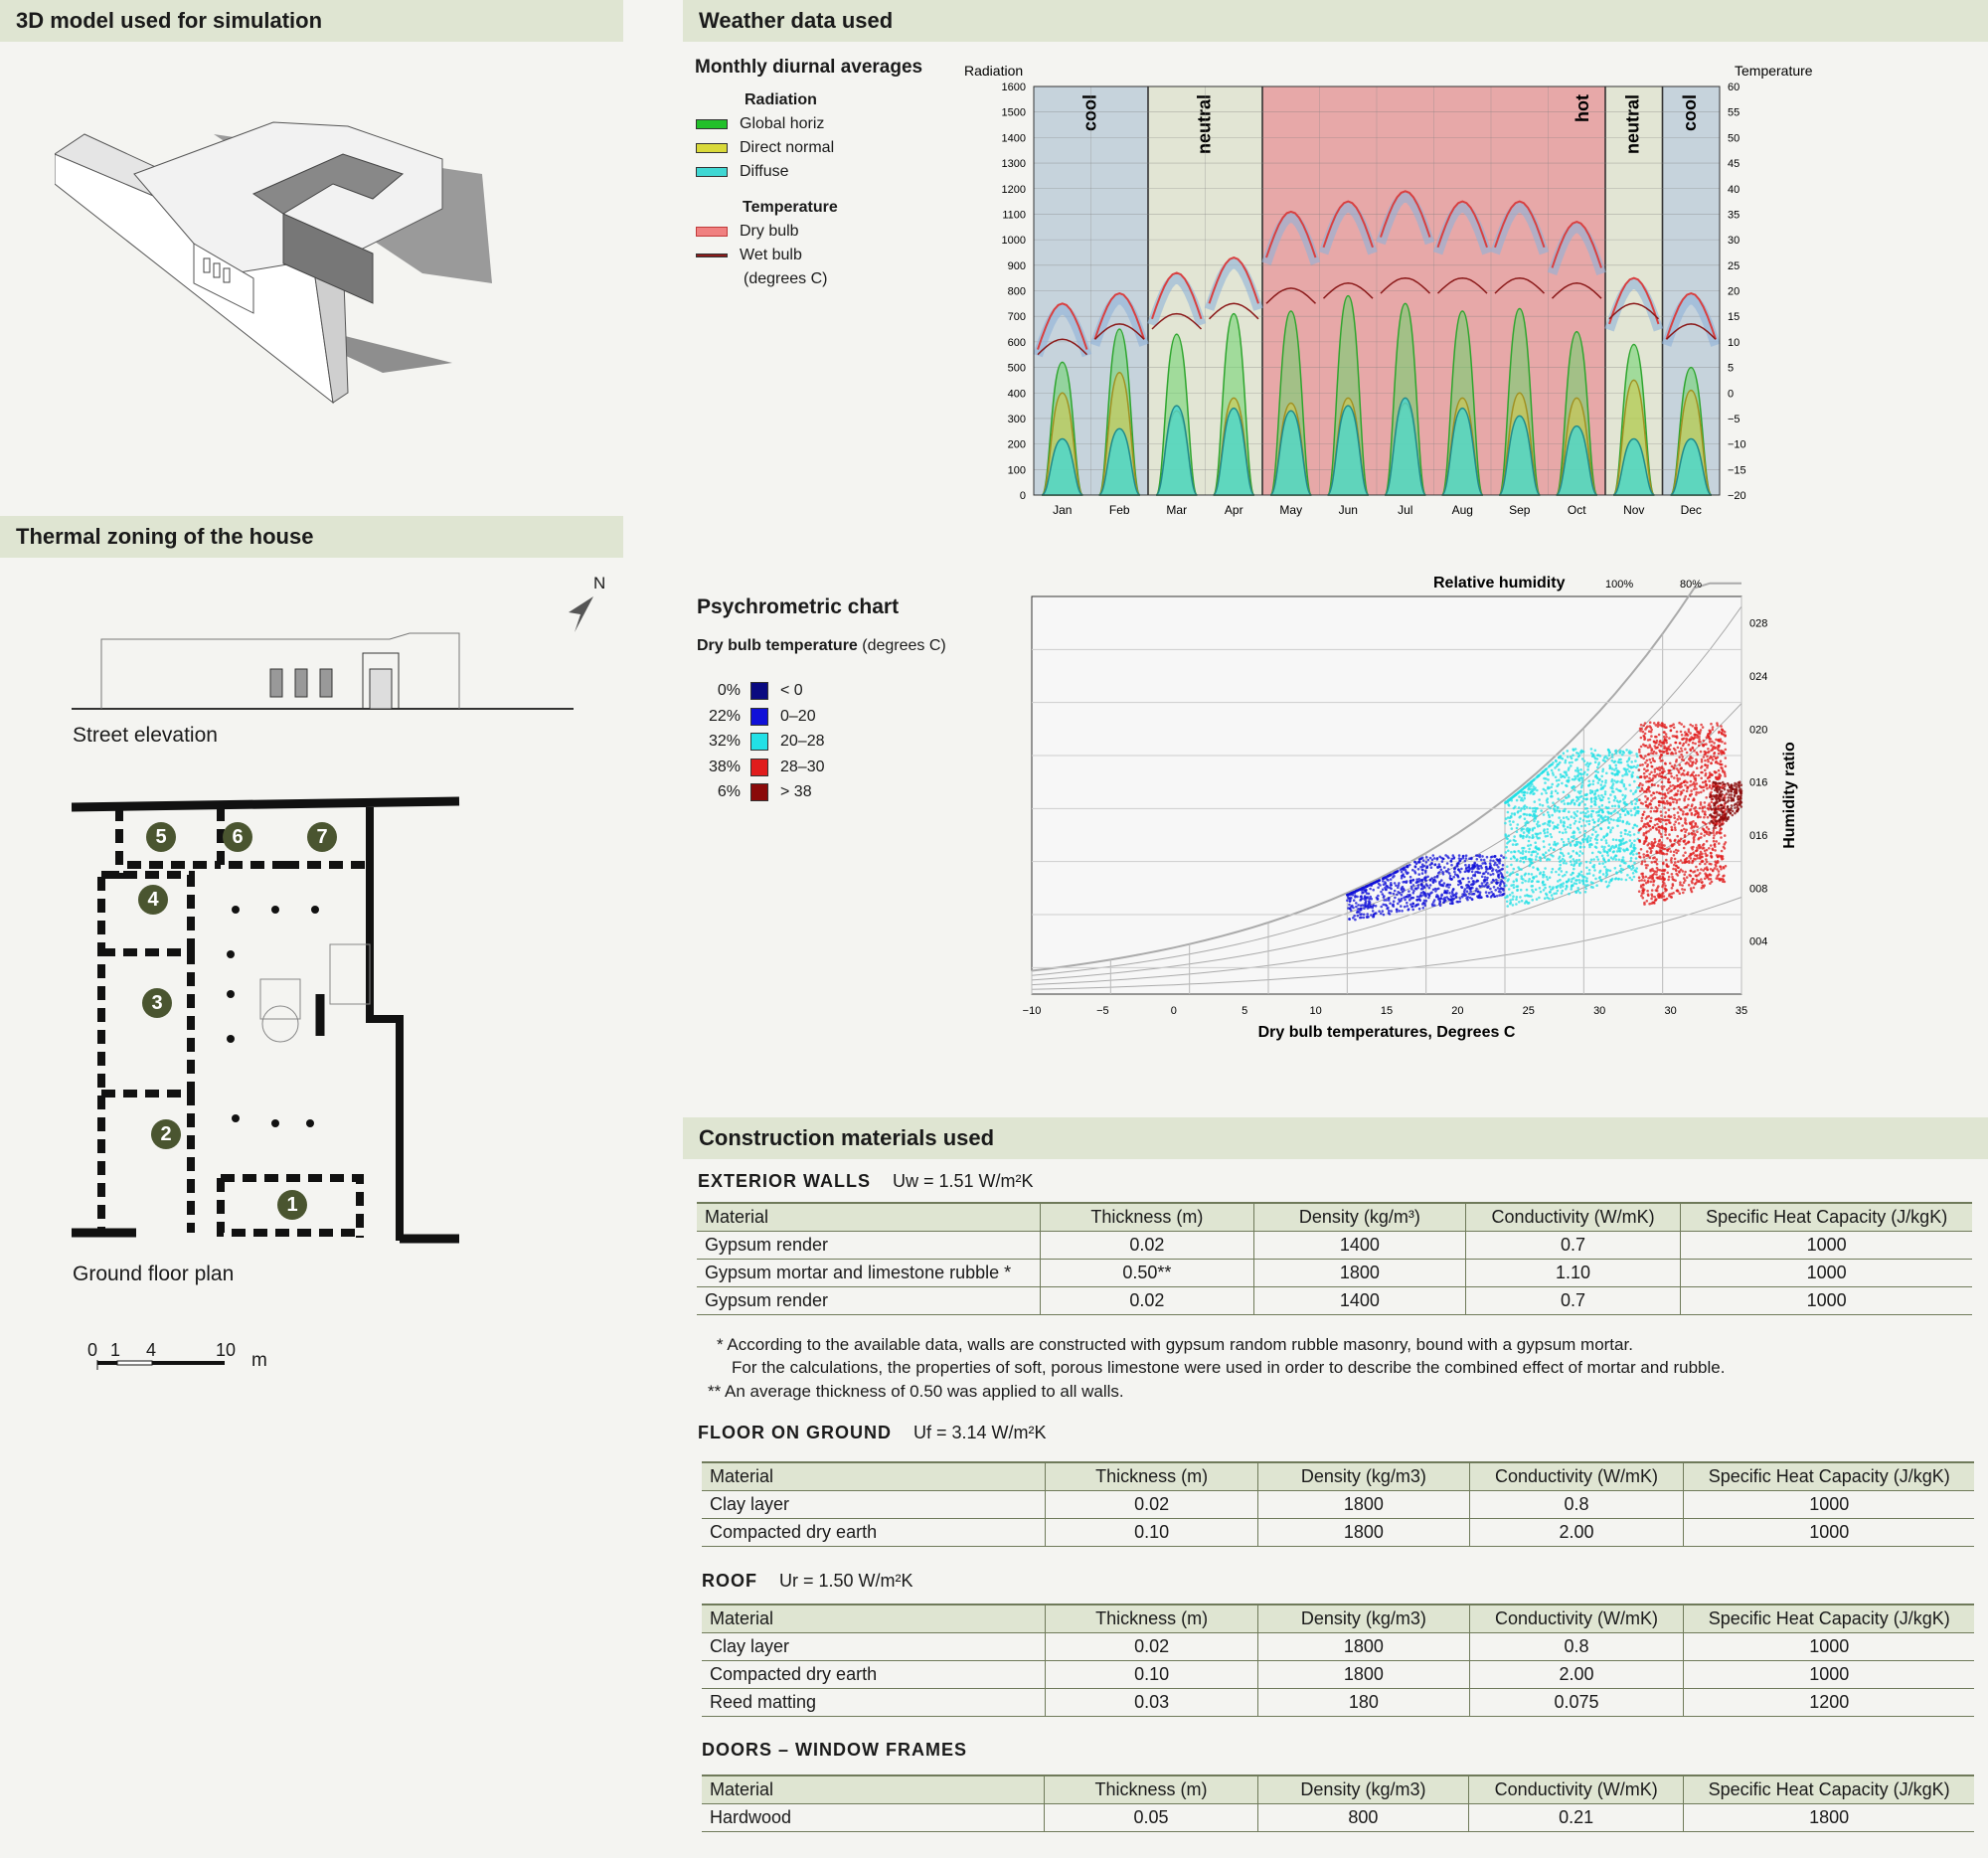 The width and height of the screenshot is (1988, 1858). What do you see at coordinates (1690, 112) in the screenshot?
I see `season-label: cool` at bounding box center [1690, 112].